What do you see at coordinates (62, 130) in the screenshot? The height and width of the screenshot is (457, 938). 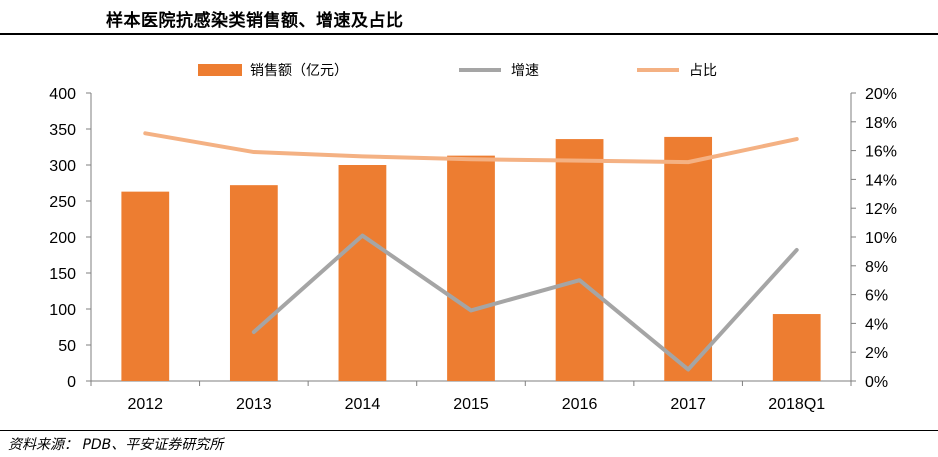 I see `left-axis-tick-label: 350` at bounding box center [62, 130].